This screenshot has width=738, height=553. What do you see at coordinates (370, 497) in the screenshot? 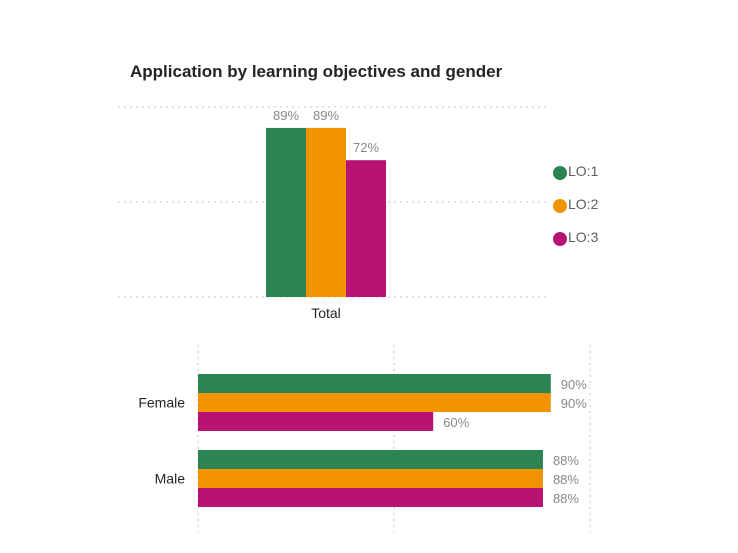
I see `h-bar-male-lo3` at bounding box center [370, 497].